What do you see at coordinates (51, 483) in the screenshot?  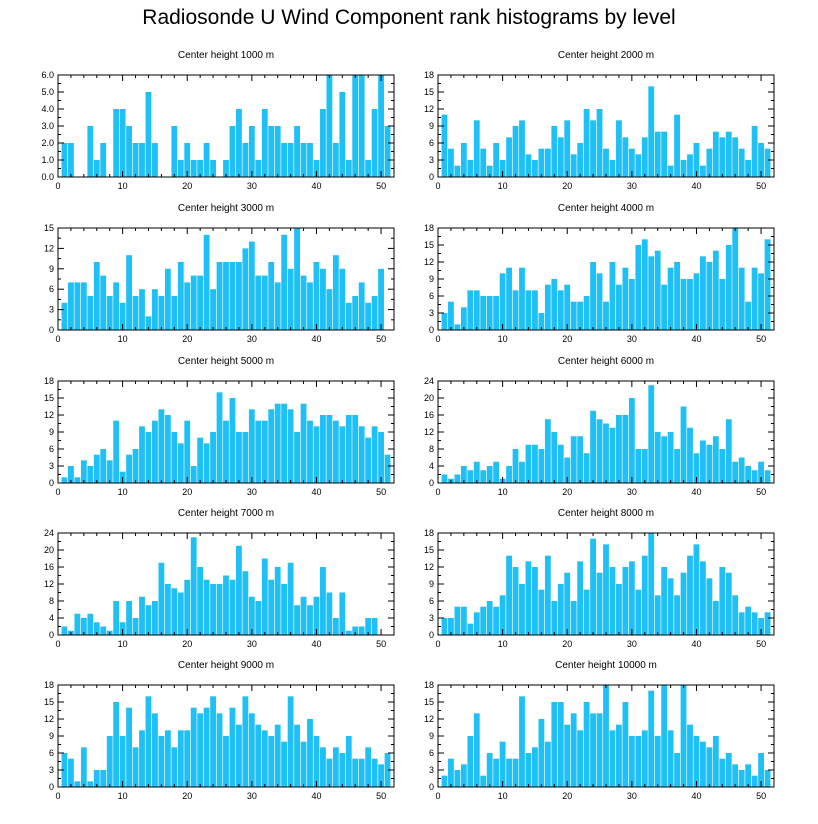 I see `y-tick-label: 0` at bounding box center [51, 483].